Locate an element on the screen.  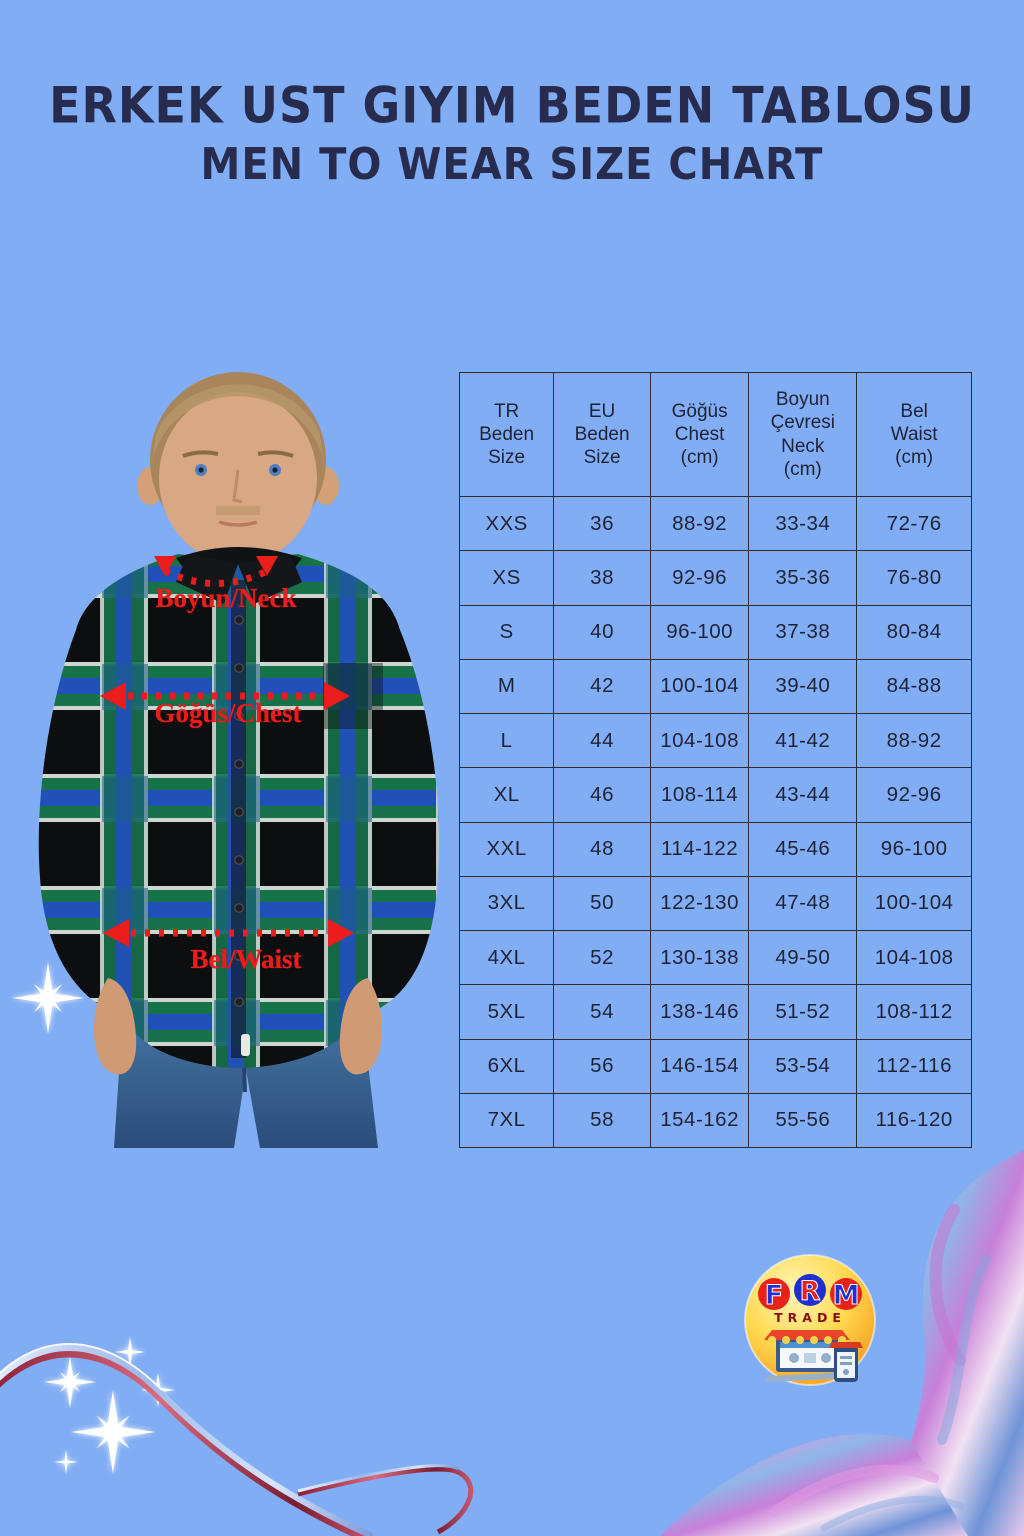
size-row: 7XL 58 154-162 55-56 116-120 is located at coordinates (715, 1120).